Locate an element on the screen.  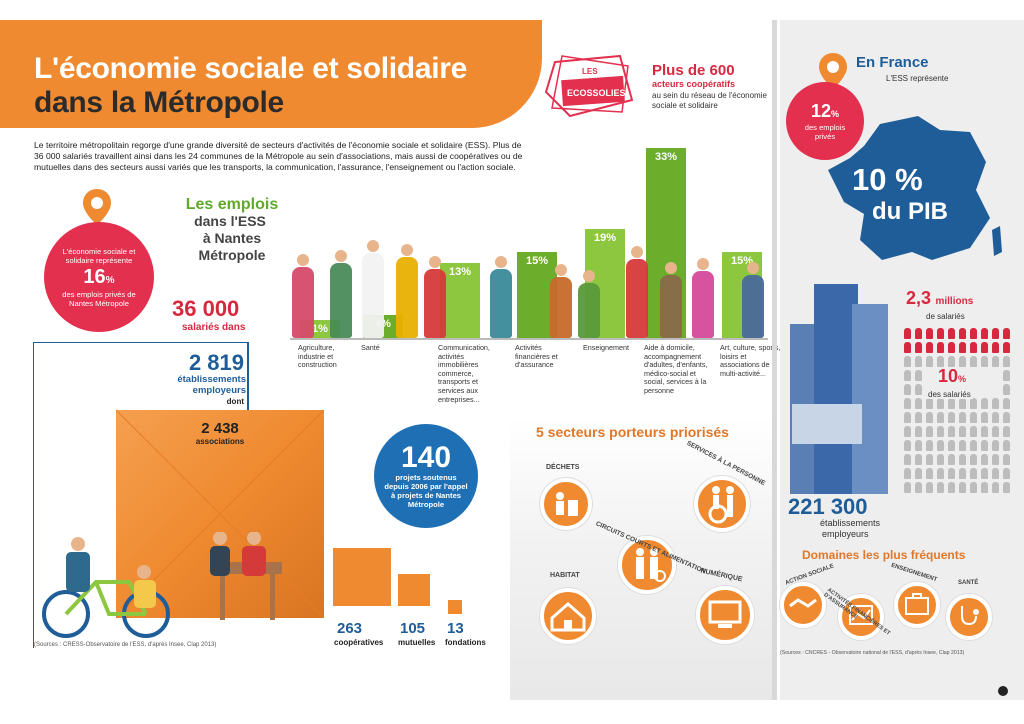
farmer-icon is located at coordinates (651, 565).